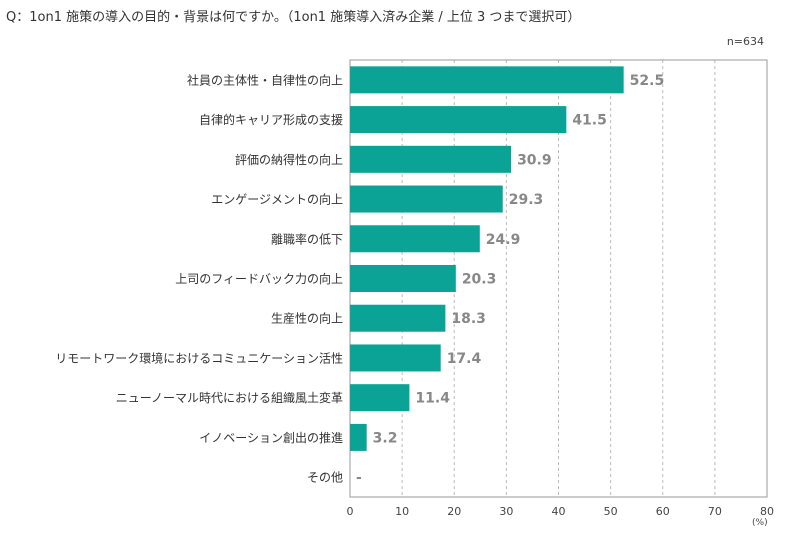  I want to click on x-tick-label: 50, so click(611, 511).